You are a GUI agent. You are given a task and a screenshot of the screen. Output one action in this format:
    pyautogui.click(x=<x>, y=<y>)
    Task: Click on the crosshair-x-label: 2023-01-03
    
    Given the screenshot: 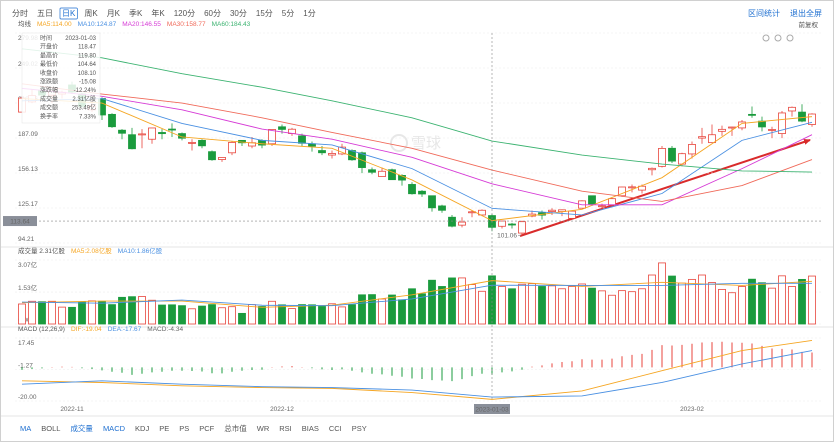 What is the action you would take?
    pyautogui.click(x=492, y=410)
    